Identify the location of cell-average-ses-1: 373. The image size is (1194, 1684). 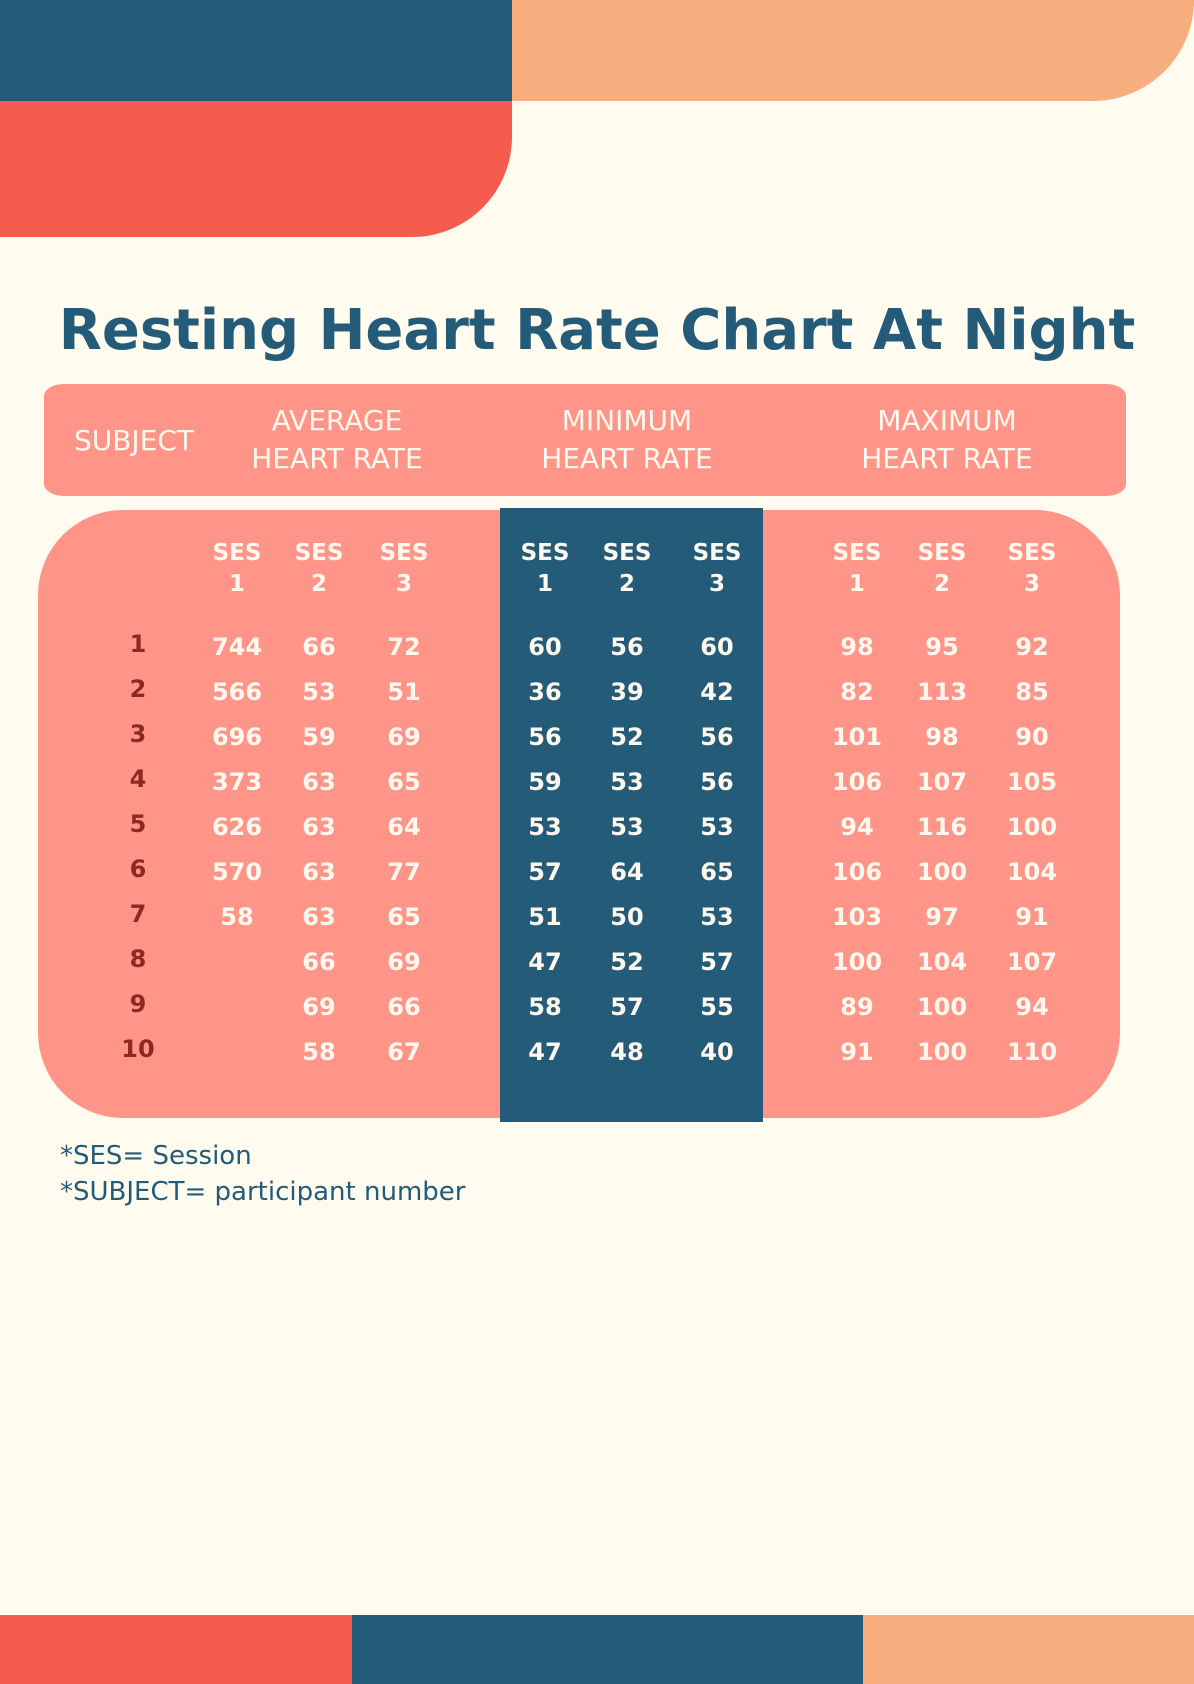
(237, 782).